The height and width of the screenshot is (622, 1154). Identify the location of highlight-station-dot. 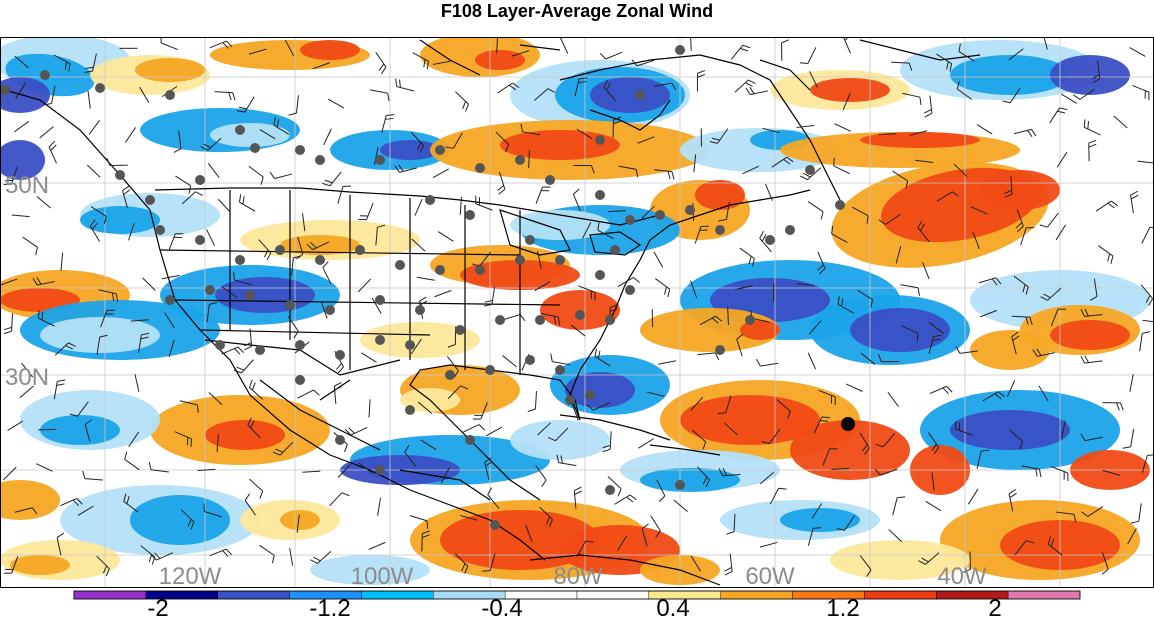
(848, 424).